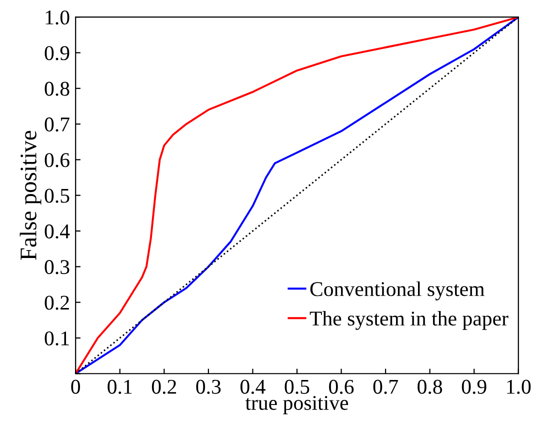 Image resolution: width=540 pixels, height=427 pixels. I want to click on y-tick-label: 0.1, so click(56, 338).